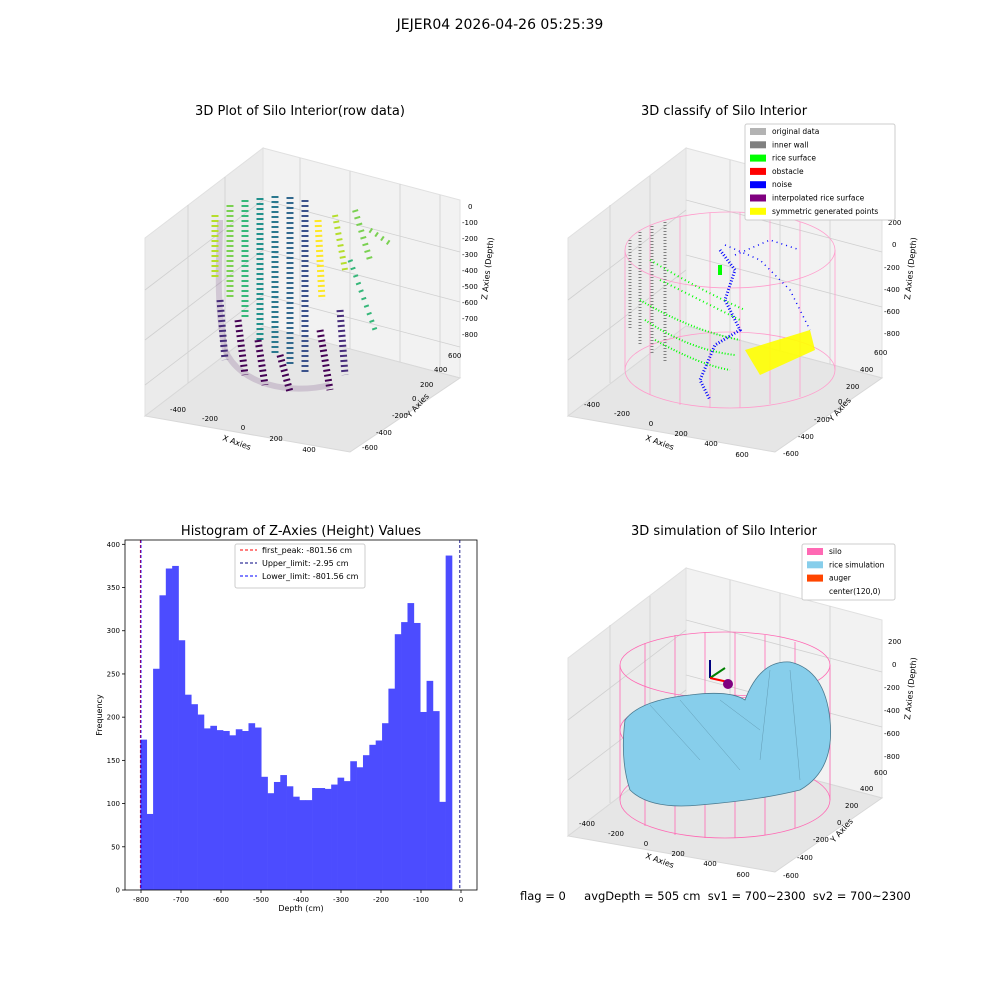 This screenshot has width=1000, height=1000. Describe the element at coordinates (709, 864) in the screenshot. I see `simulation-x-tick: 400` at that location.